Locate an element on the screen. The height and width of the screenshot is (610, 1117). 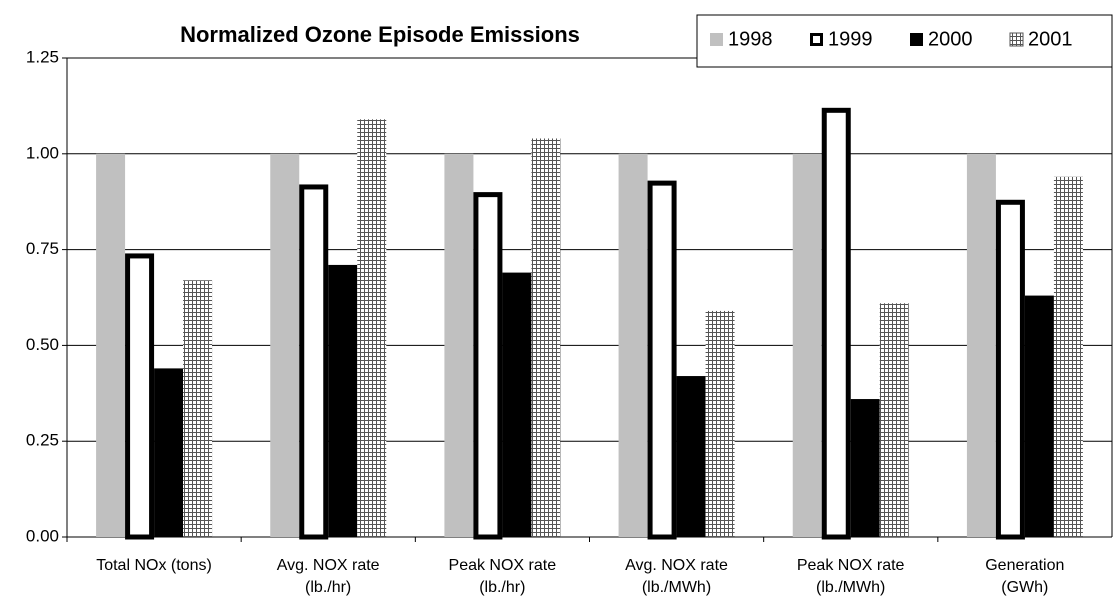
legend-label: 1999 is located at coordinates (850, 39).